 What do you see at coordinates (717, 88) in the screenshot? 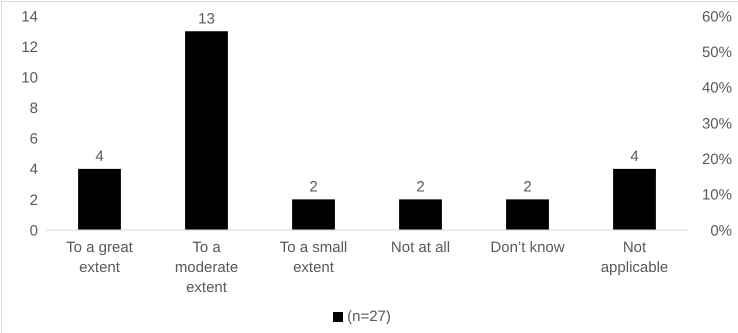
I see `y2-tick-label: 40%` at bounding box center [717, 88].